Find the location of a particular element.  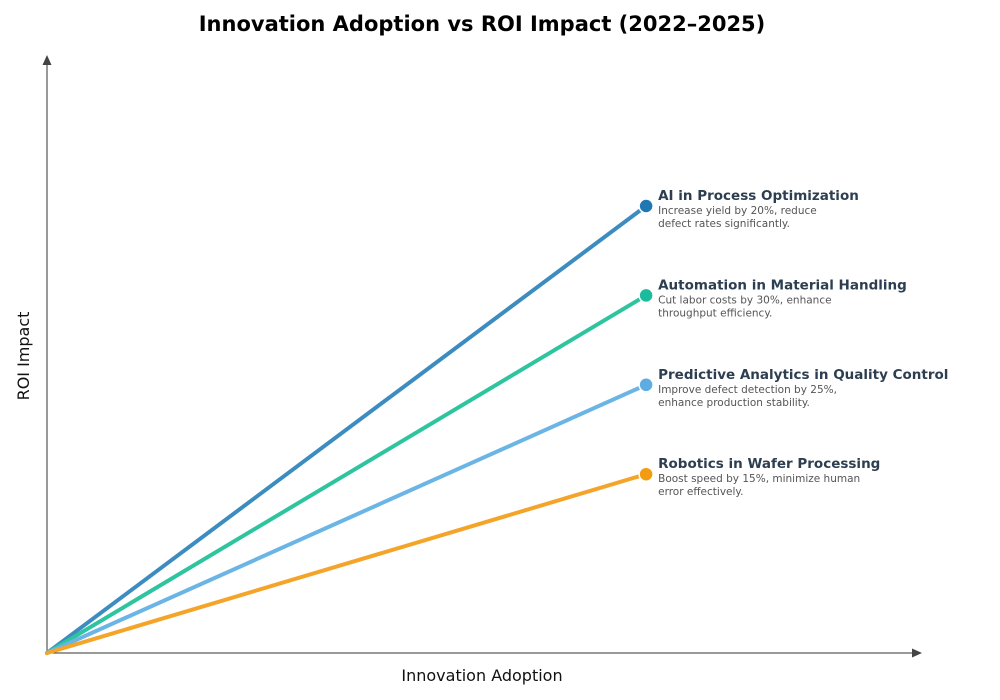

series-label: Automation in Material Handling is located at coordinates (782, 285).